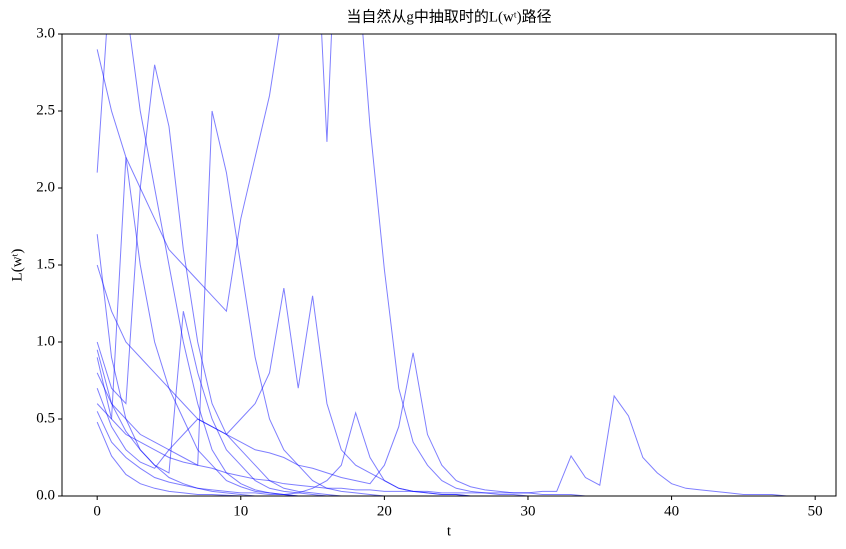 Image resolution: width=846 pixels, height=549 pixels. Describe the element at coordinates (671, 511) in the screenshot. I see `x-tick-label: 40` at that location.